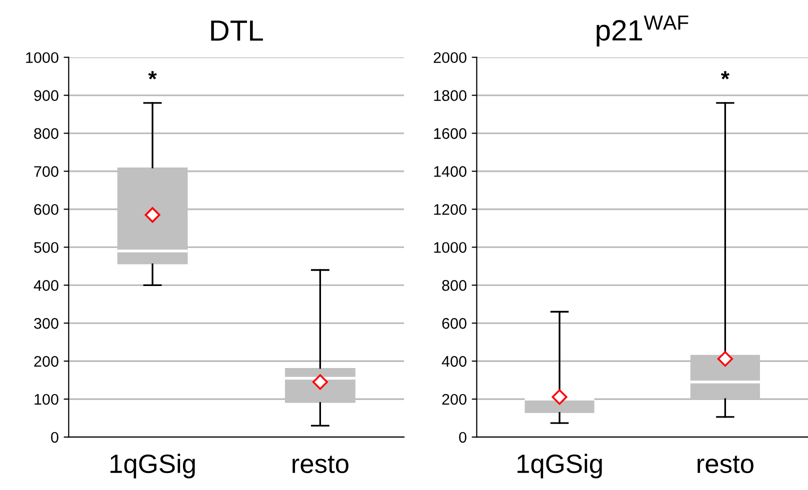  Describe the element at coordinates (46, 95) in the screenshot. I see `y-tick-label: 900` at that location.